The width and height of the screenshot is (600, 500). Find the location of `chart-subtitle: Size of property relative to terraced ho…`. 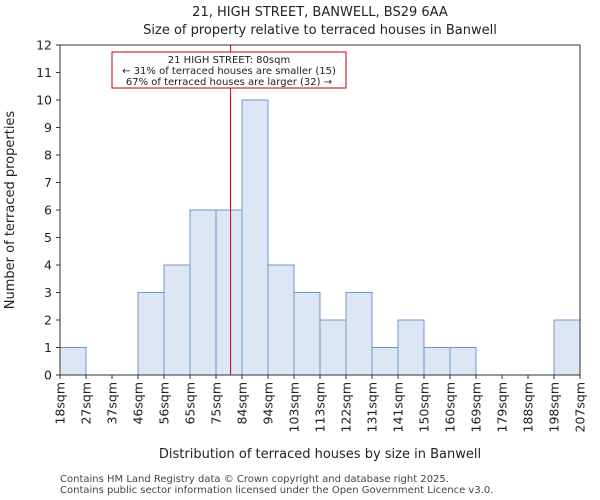

chart-subtitle: Size of property relative to terraced ho… is located at coordinates (320, 30).